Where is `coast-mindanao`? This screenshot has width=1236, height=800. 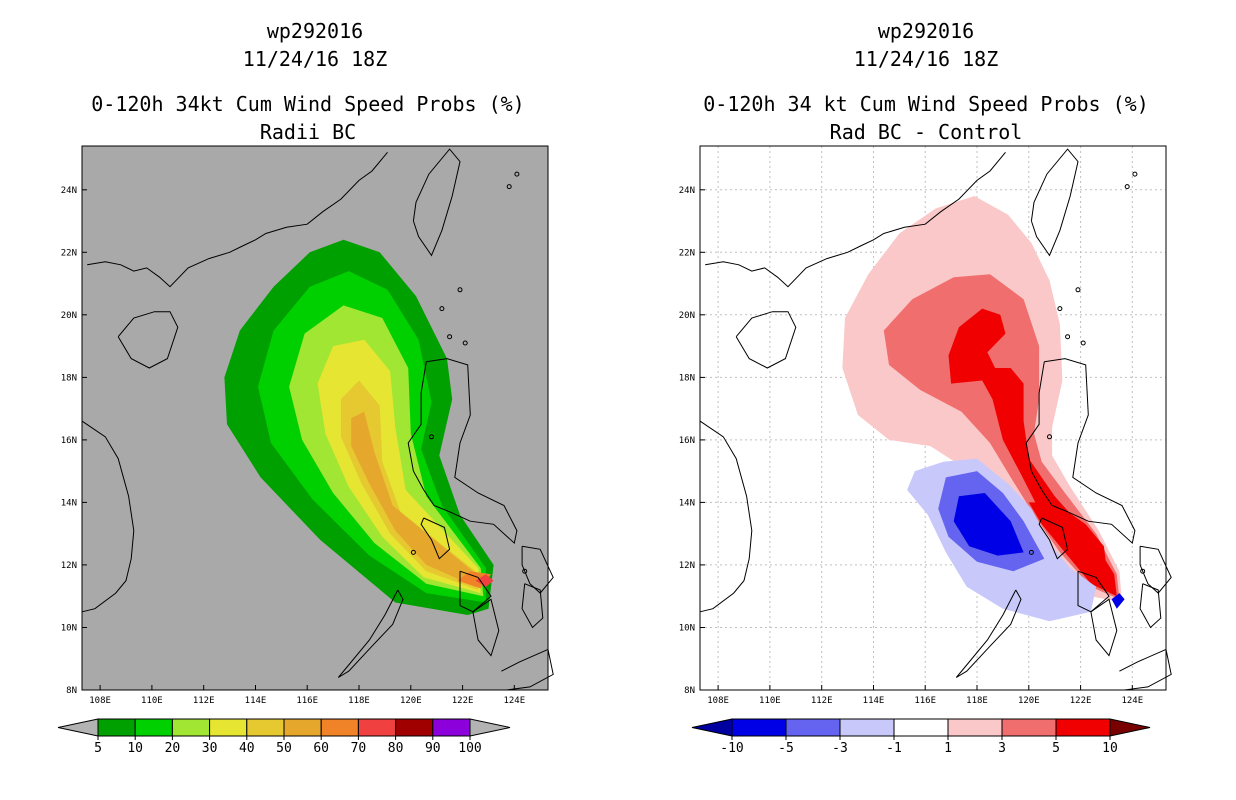
coast-mindanao is located at coordinates (527, 669).